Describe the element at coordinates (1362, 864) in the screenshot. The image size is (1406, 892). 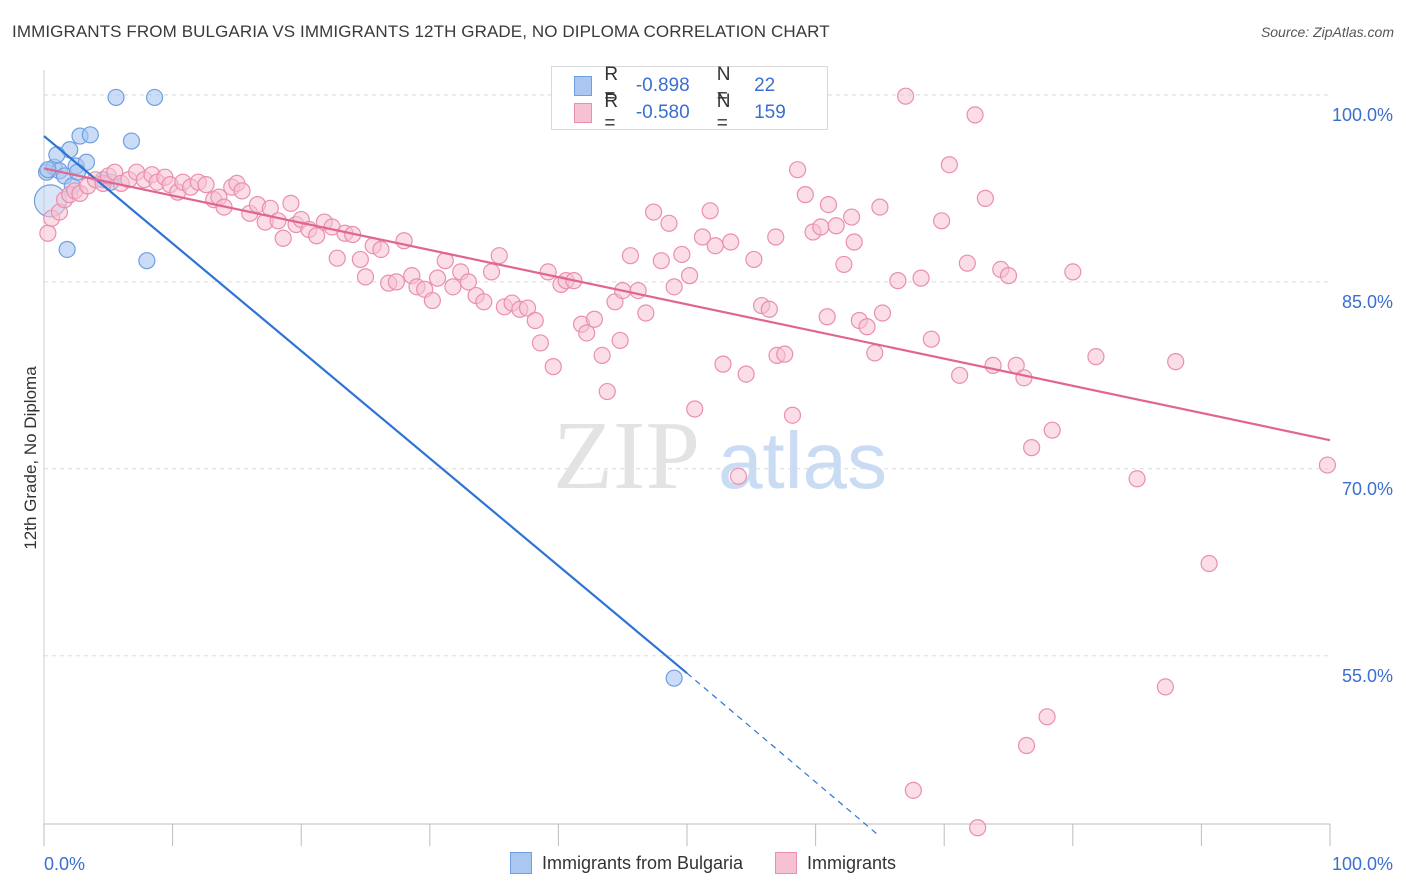
I see `x-tick-label: 100.0%` at that location.